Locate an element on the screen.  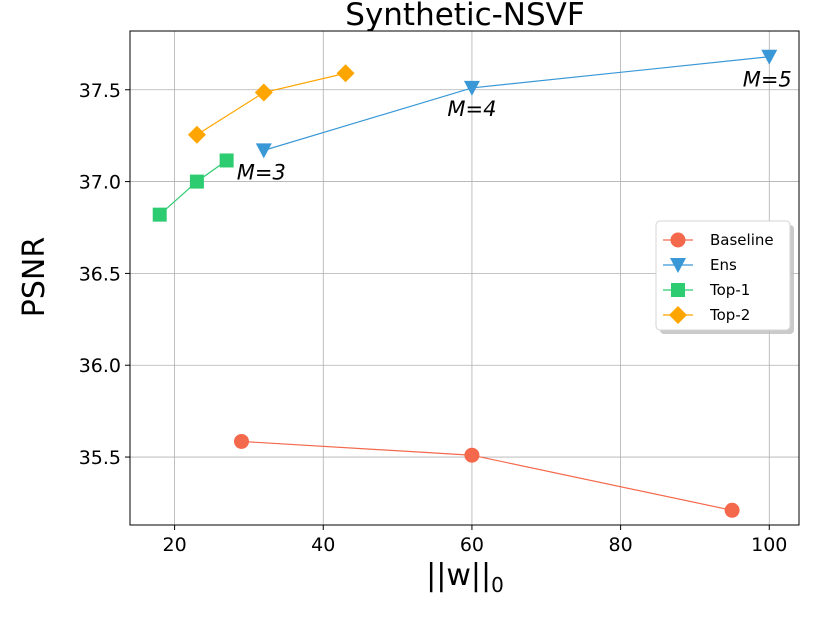
annotations: M=3 M=4 M=5 is located at coordinates (514, 126).